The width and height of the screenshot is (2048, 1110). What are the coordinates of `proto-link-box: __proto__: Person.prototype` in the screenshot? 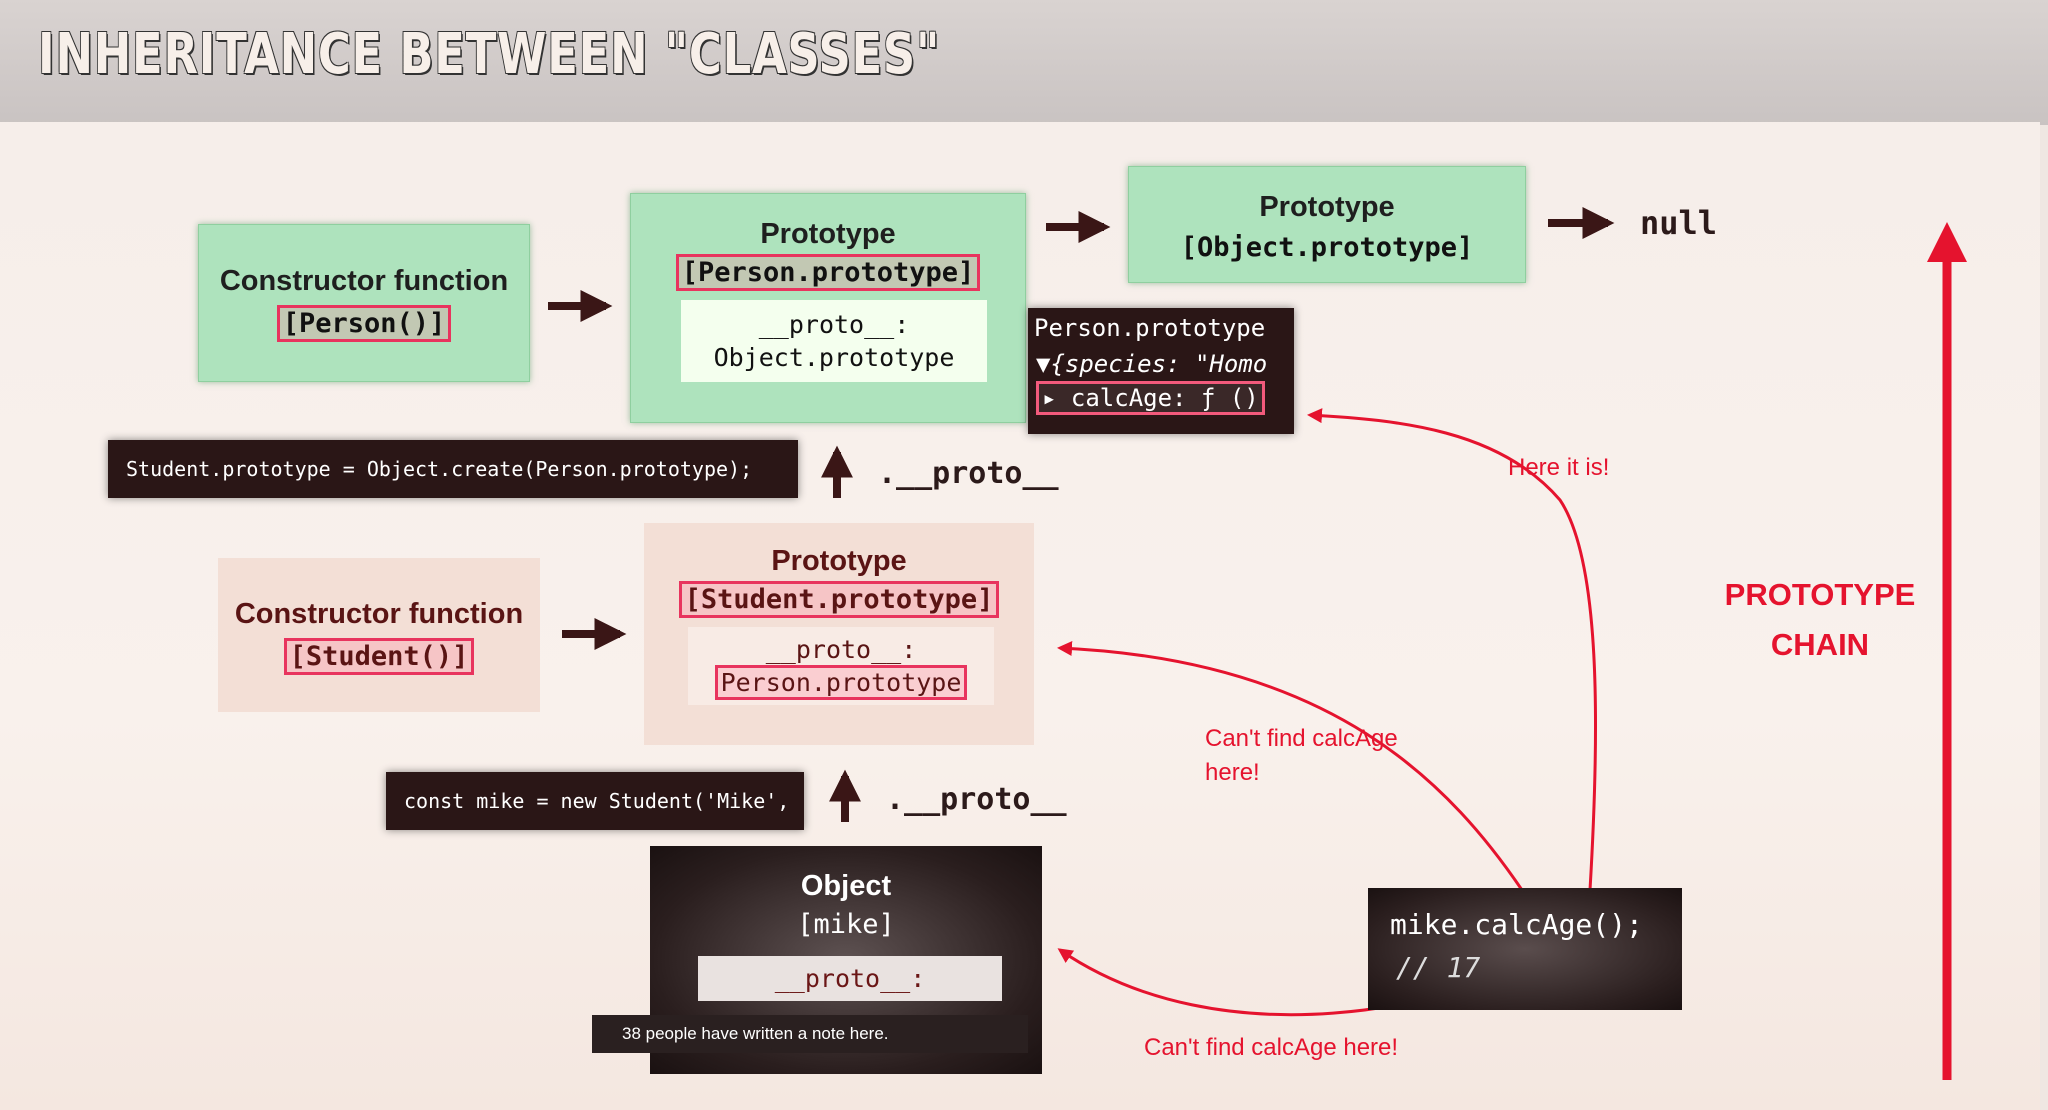 It's located at (841, 666).